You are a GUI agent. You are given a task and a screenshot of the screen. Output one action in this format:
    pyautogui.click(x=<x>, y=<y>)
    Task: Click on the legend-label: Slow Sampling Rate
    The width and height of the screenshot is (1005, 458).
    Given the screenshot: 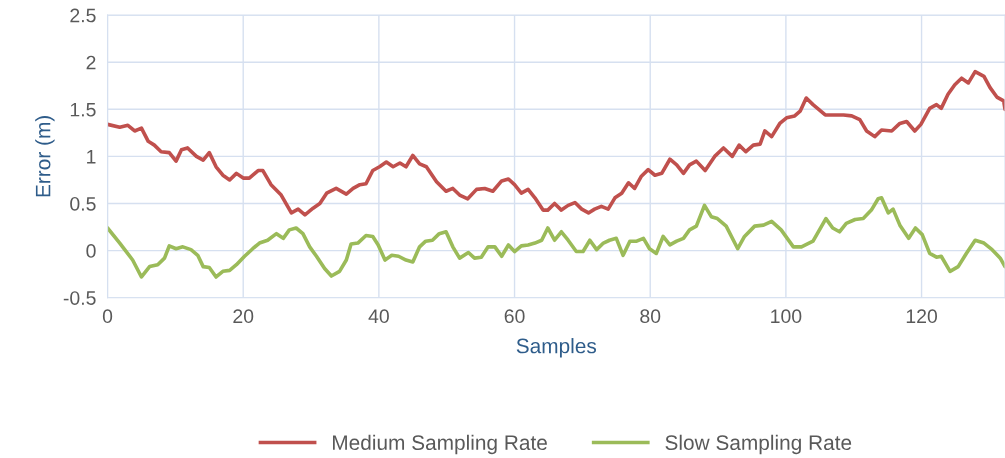 What is the action you would take?
    pyautogui.click(x=758, y=444)
    